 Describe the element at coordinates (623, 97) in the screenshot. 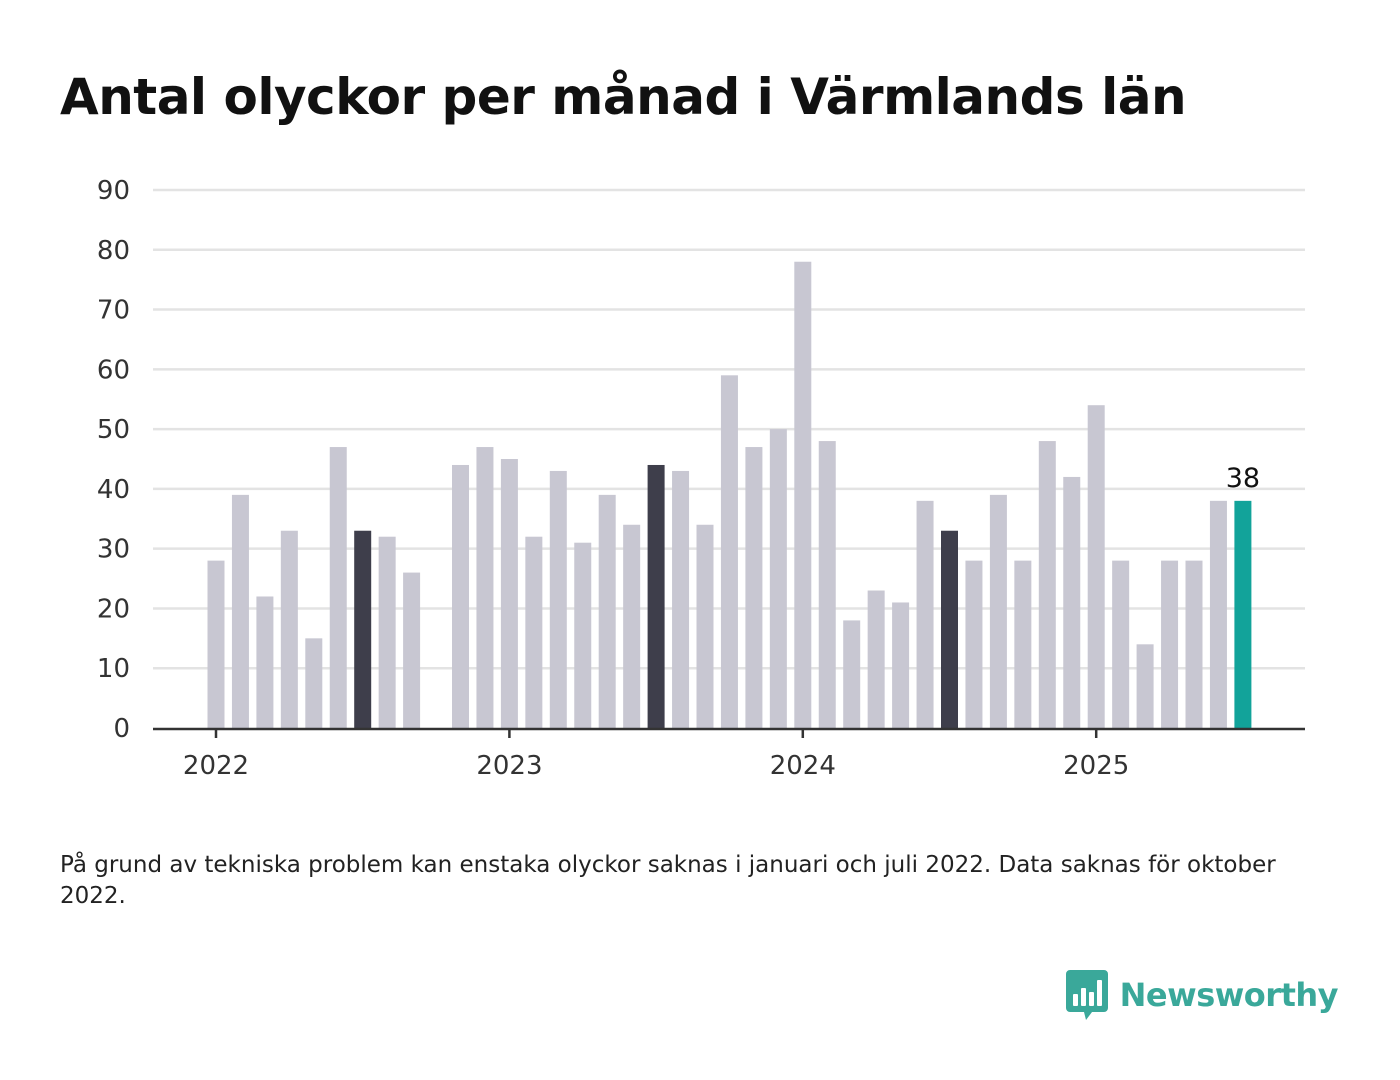

I see `chart-title: Antal olyckor per månad i Värmlands län` at that location.